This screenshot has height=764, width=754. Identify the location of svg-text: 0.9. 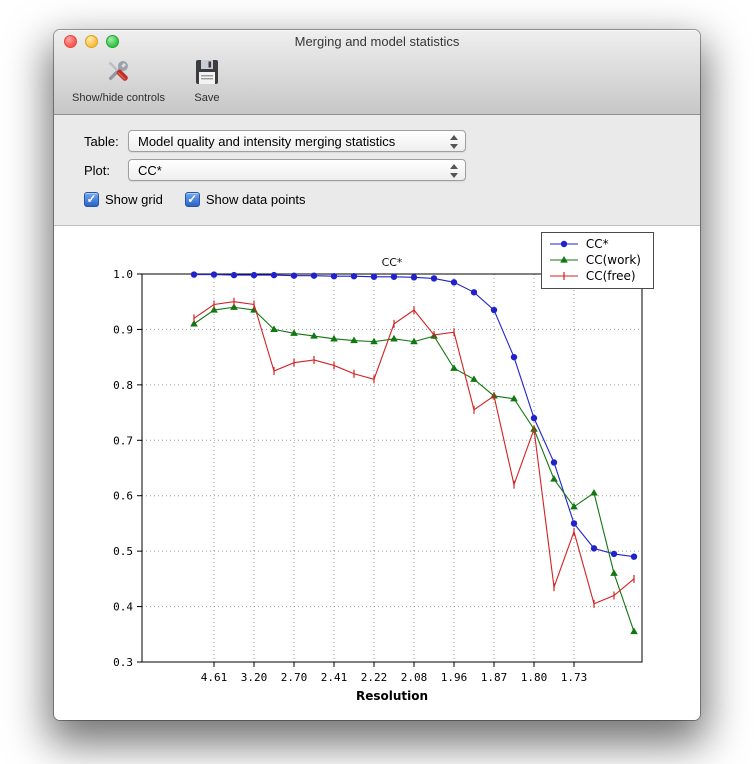
(123, 329).